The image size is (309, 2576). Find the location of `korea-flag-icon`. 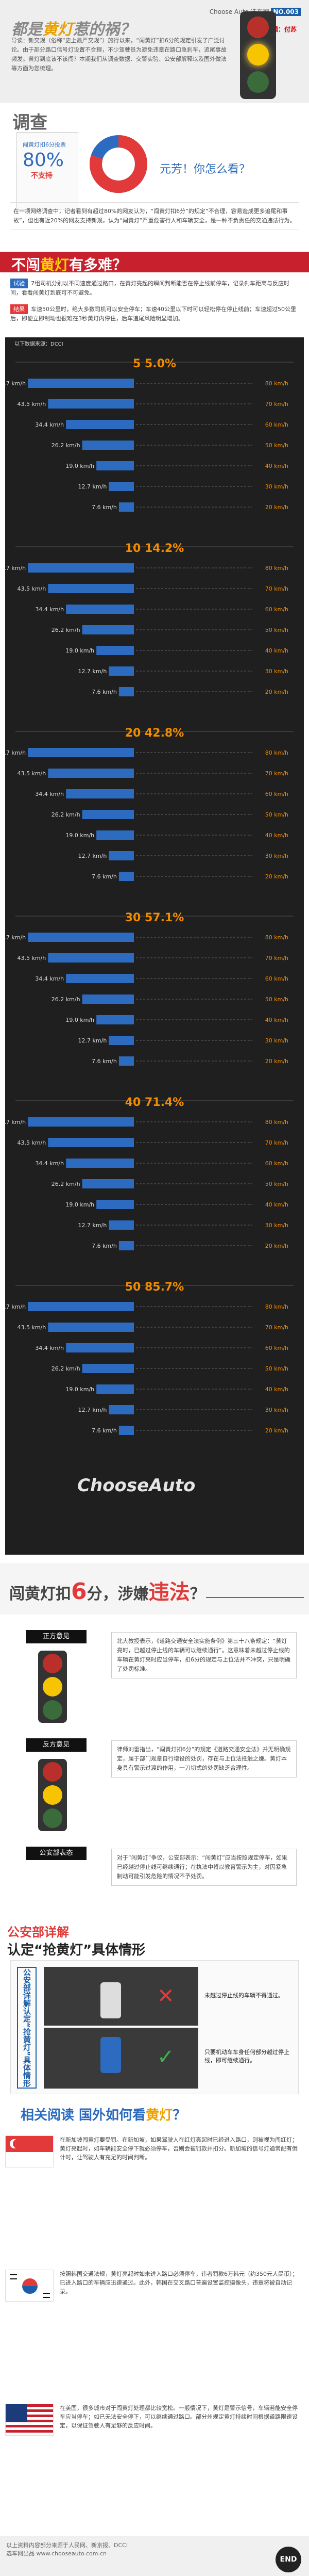

korea-flag-icon is located at coordinates (29, 2286).